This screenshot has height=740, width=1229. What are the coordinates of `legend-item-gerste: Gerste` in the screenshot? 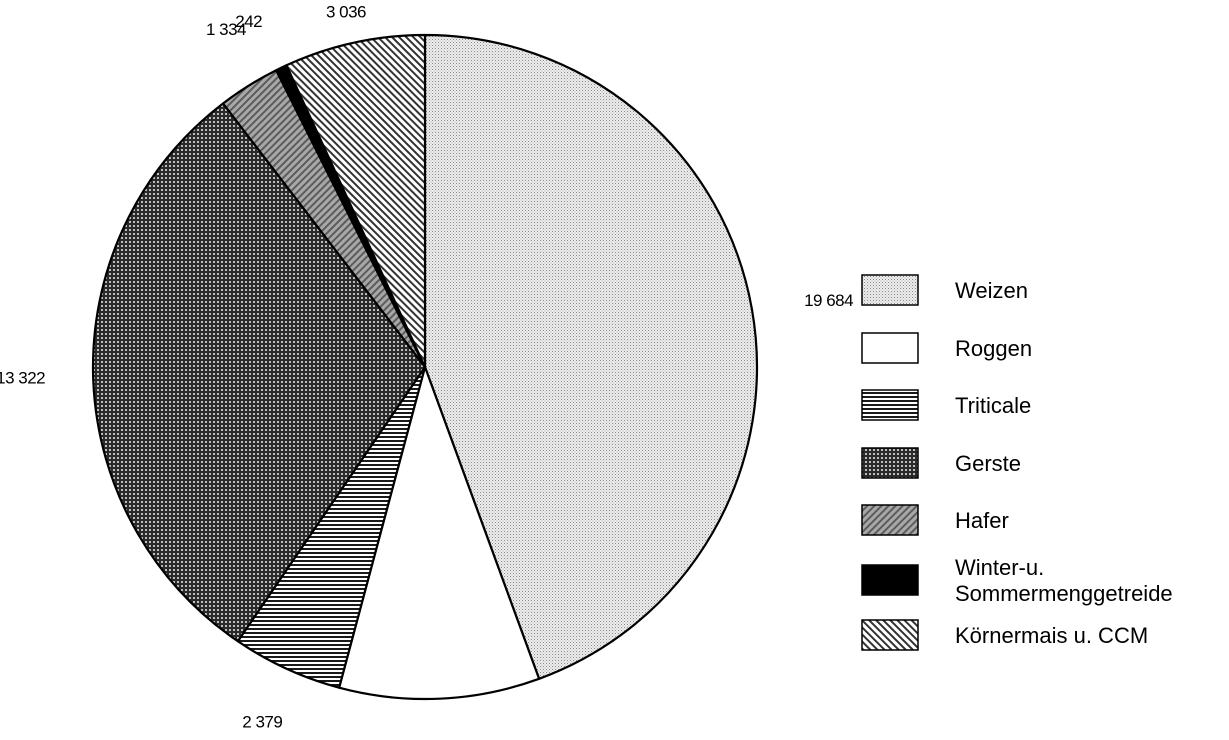 It's located at (941, 463).